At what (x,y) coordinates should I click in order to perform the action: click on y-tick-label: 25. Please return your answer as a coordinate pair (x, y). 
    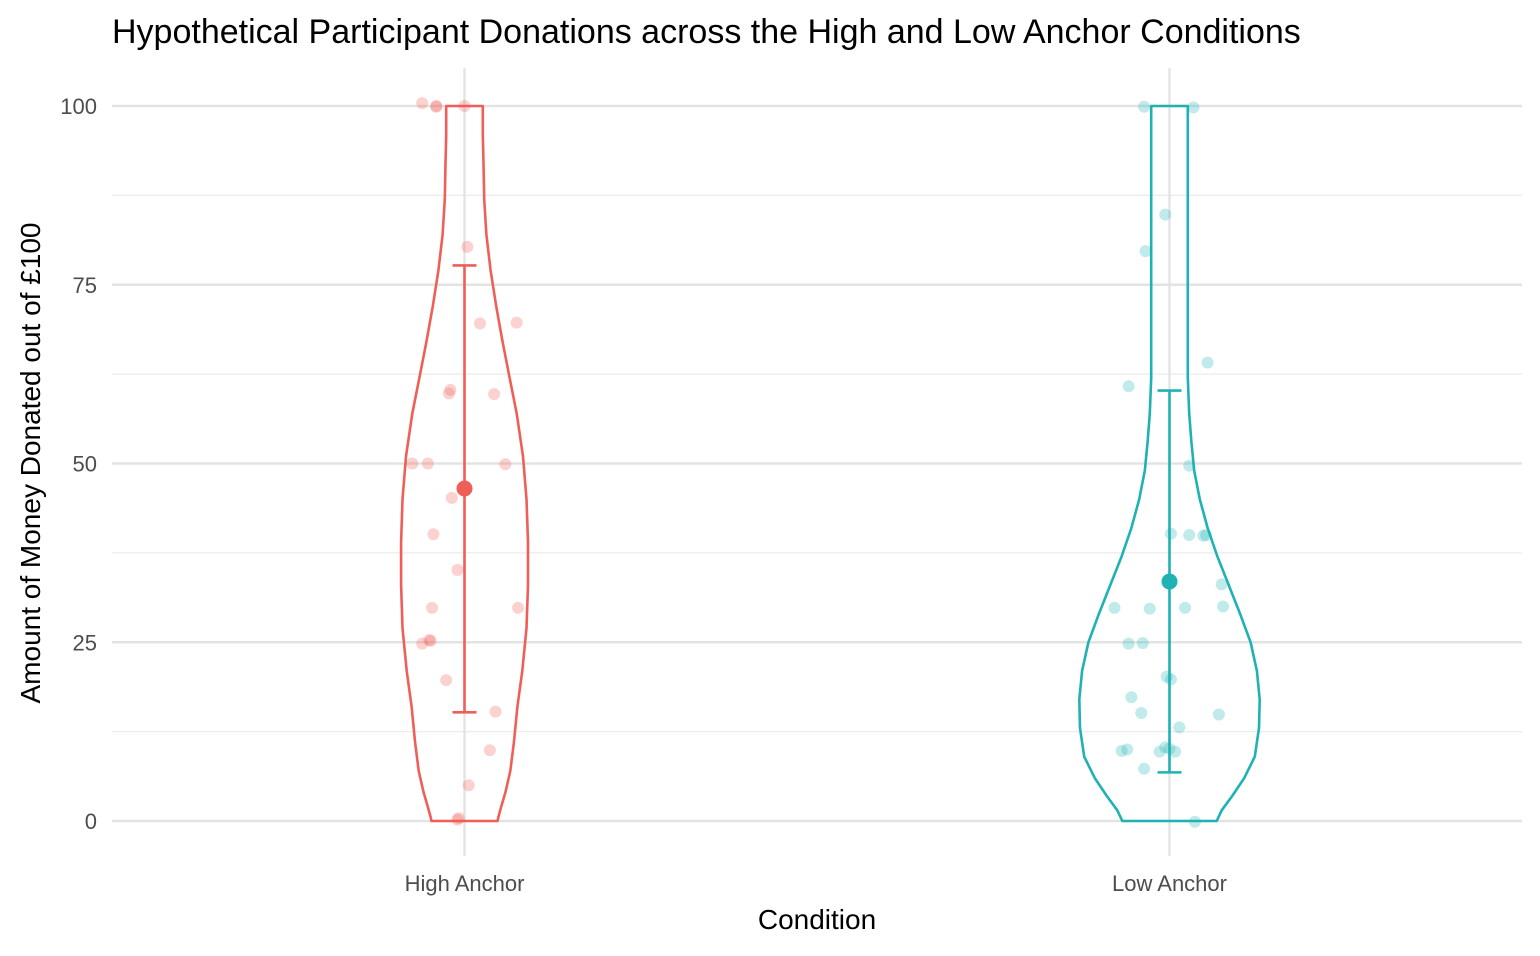
    Looking at the image, I should click on (85, 642).